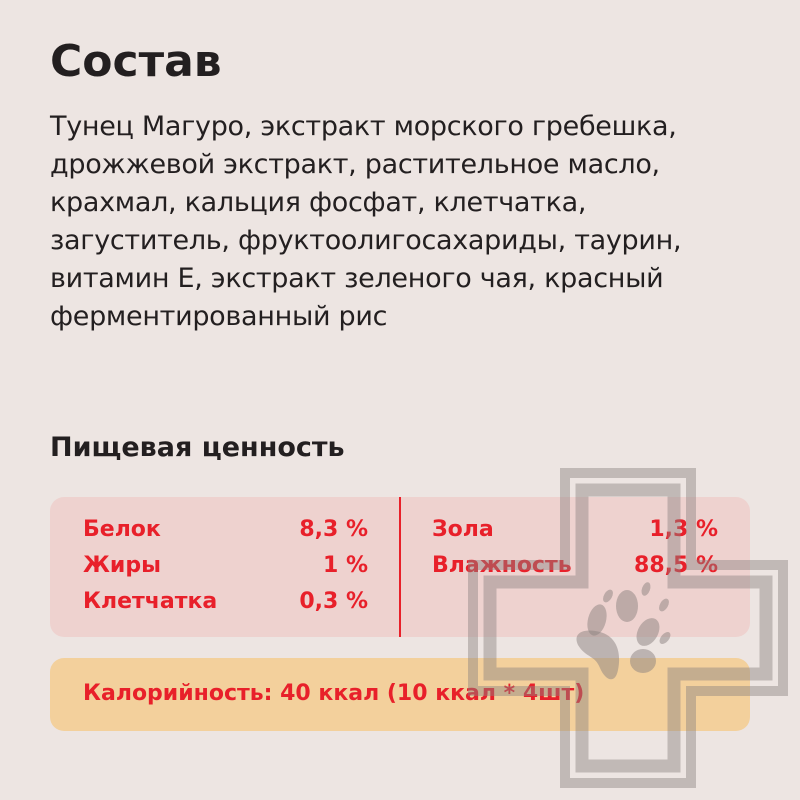  Describe the element at coordinates (400, 567) in the screenshot. I see `nutrition-divider` at that location.